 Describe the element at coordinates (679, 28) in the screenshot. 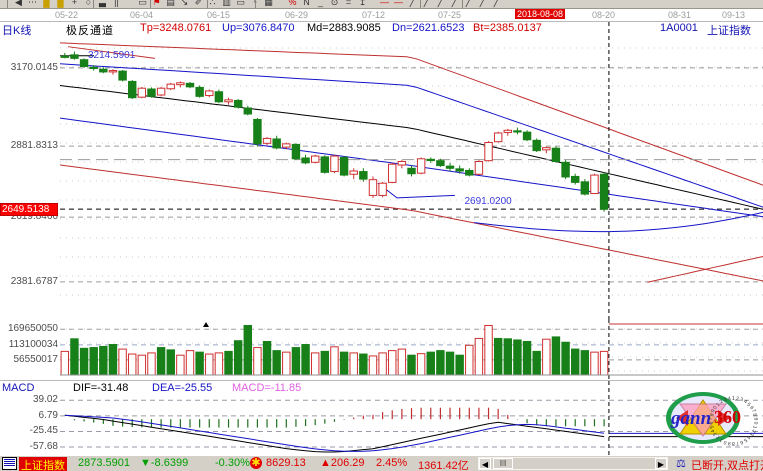

I see `security-code-label: 1A0001` at that location.